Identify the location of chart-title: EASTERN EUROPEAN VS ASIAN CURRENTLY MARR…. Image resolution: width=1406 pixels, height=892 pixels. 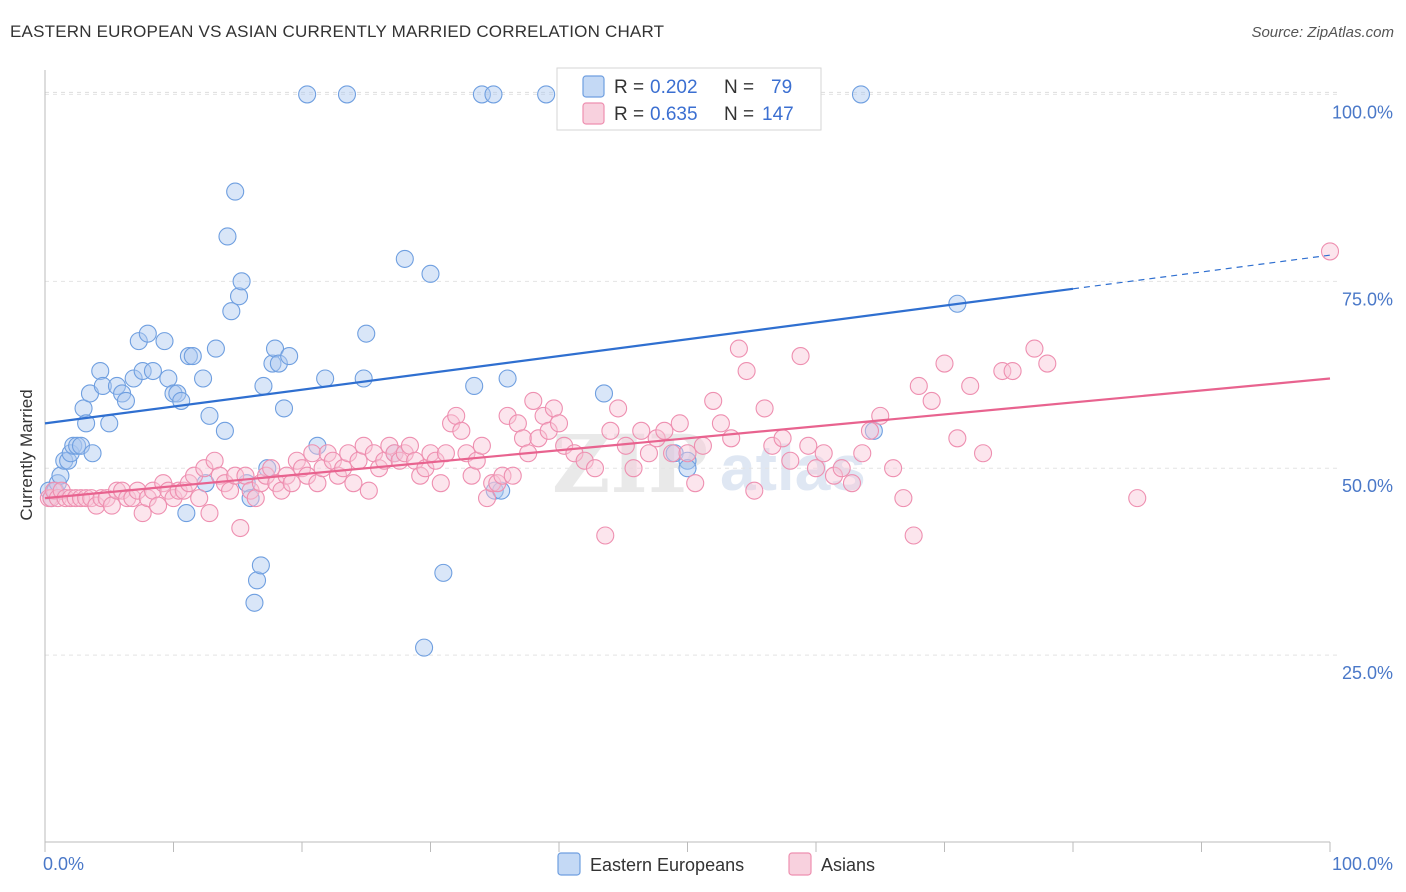
(337, 31).